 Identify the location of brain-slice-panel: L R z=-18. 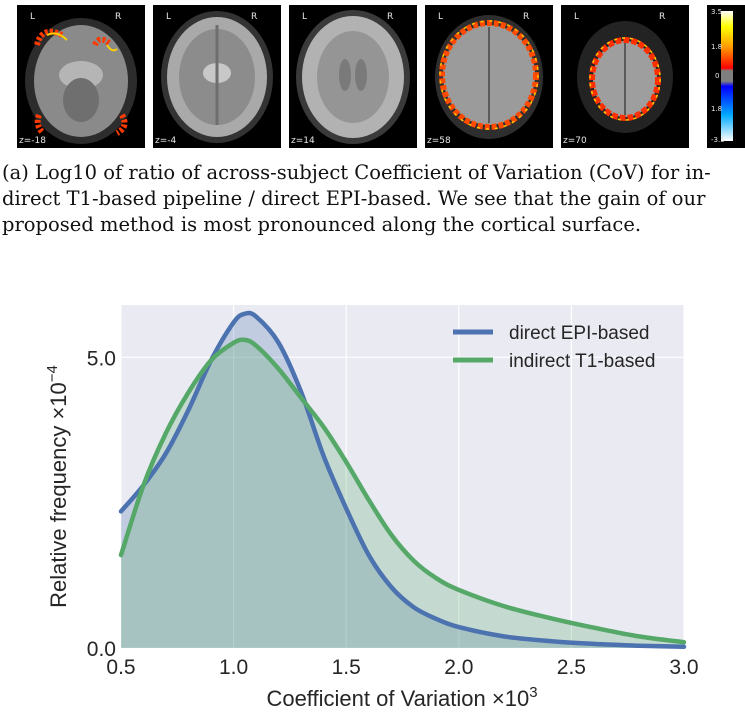
(81, 76).